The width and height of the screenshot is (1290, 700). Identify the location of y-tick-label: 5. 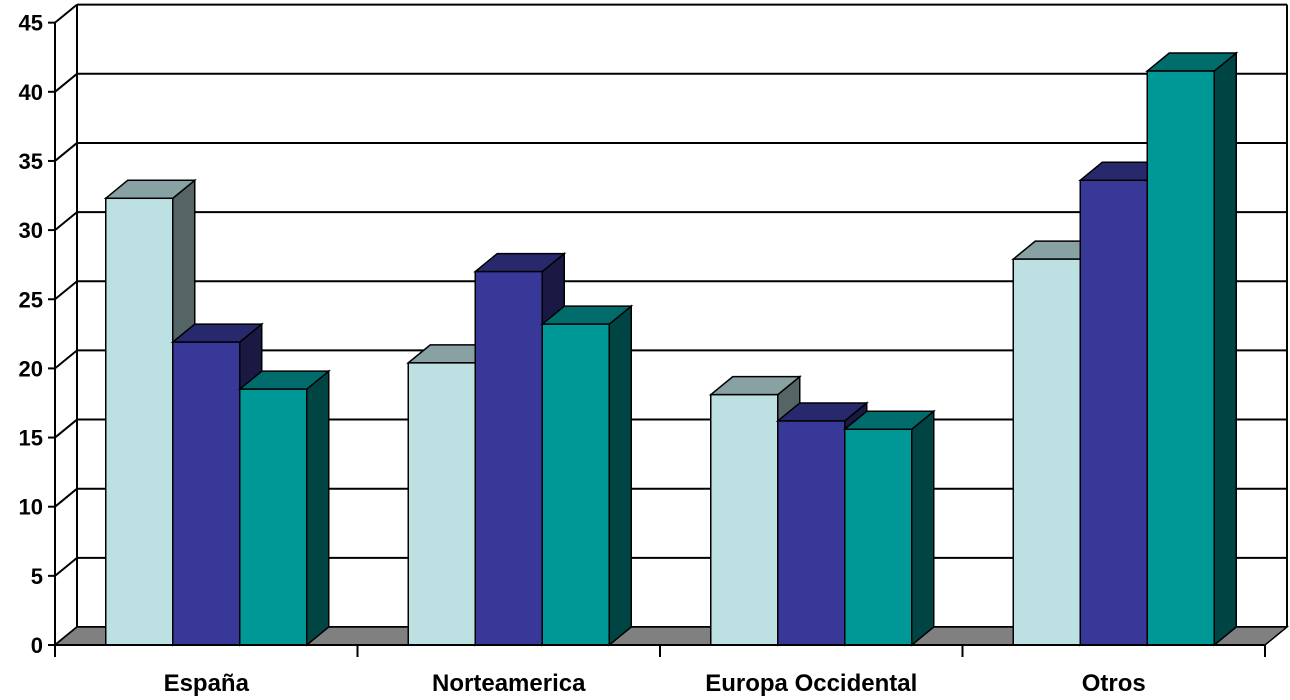
(37, 576).